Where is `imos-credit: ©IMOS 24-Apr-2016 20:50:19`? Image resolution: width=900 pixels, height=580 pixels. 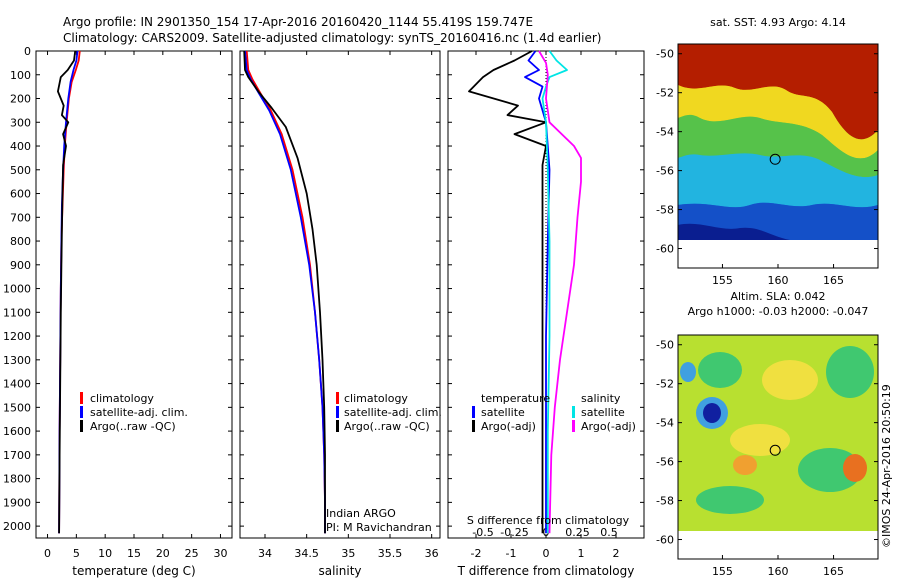
imos-credit: ©IMOS 24-Apr-2016 20:50:19 is located at coordinates (886, 466).